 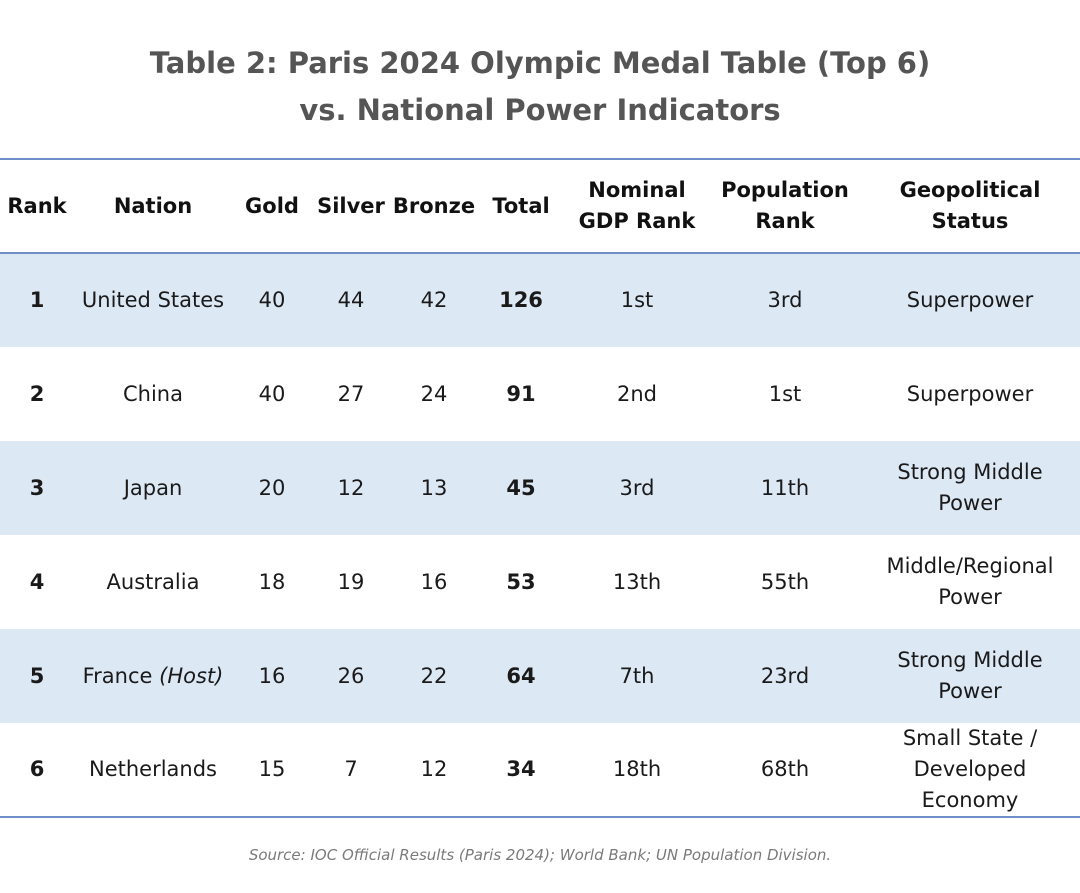 I want to click on population-rank-cell: 23rd, so click(x=785, y=675).